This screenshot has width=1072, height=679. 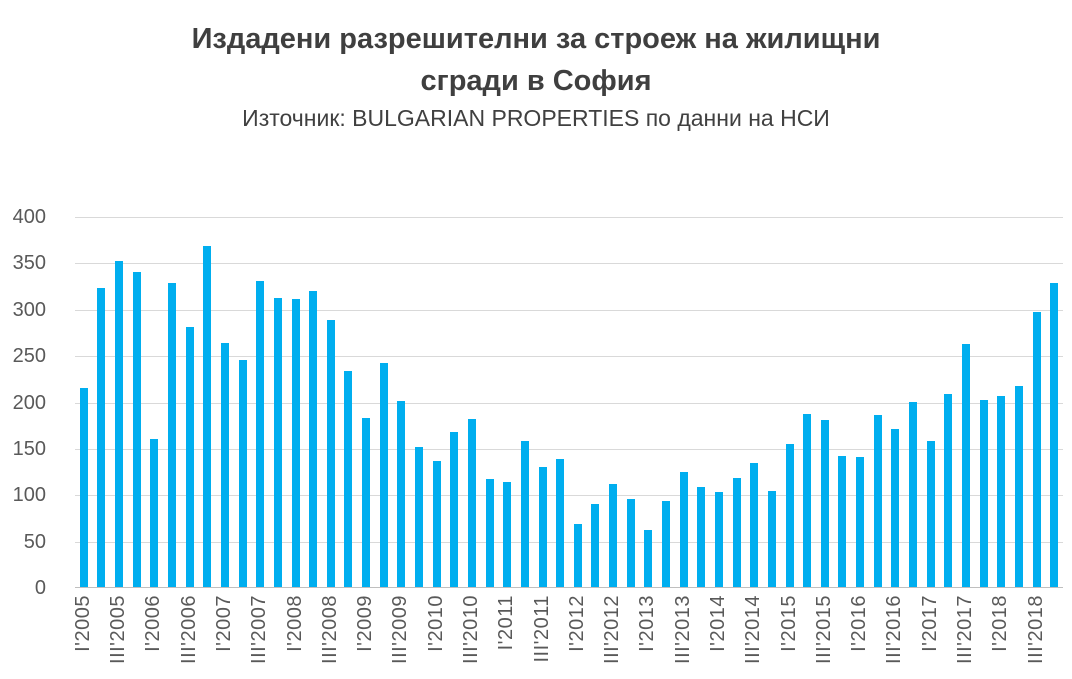 I want to click on y-tick-label: 150, so click(x=29, y=448).